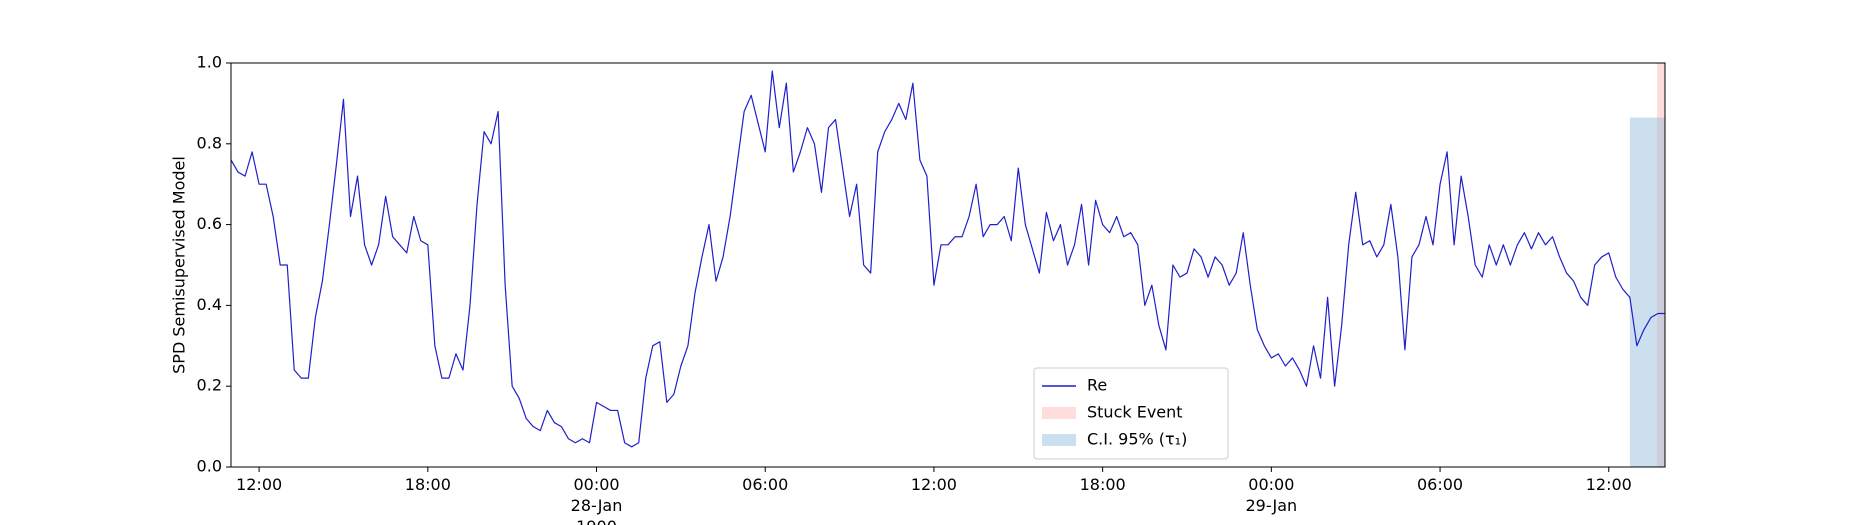 Image resolution: width=1850 pixels, height=525 pixels. What do you see at coordinates (209, 223) in the screenshot?
I see `y-tick-label: 0.6` at bounding box center [209, 223].